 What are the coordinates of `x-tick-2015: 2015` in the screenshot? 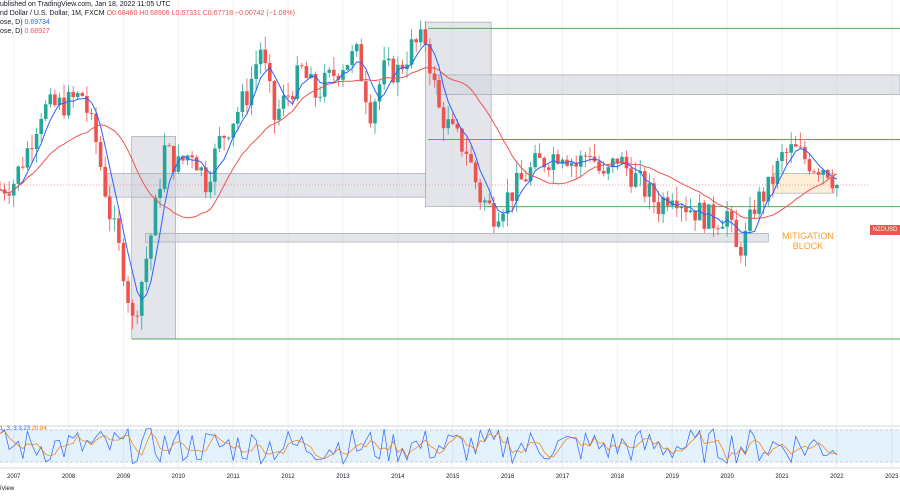 It's located at (453, 477).